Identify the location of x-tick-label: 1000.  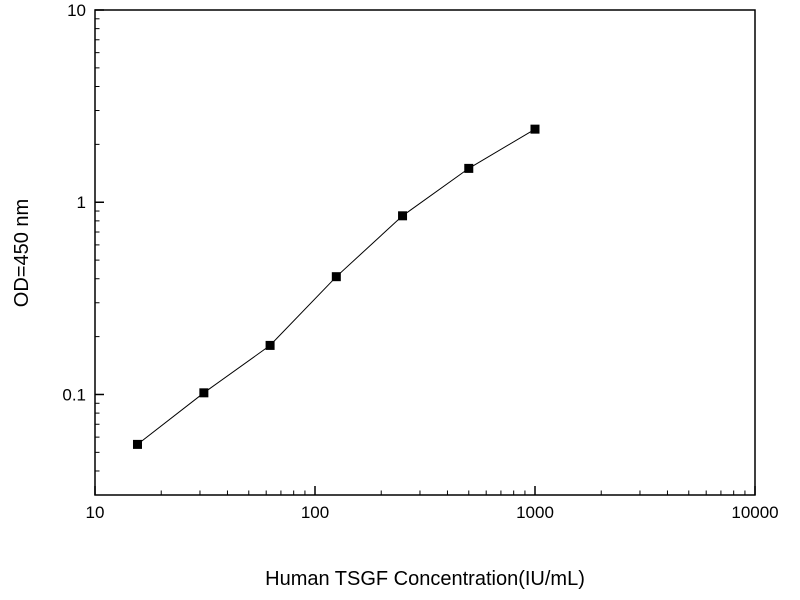
(535, 512).